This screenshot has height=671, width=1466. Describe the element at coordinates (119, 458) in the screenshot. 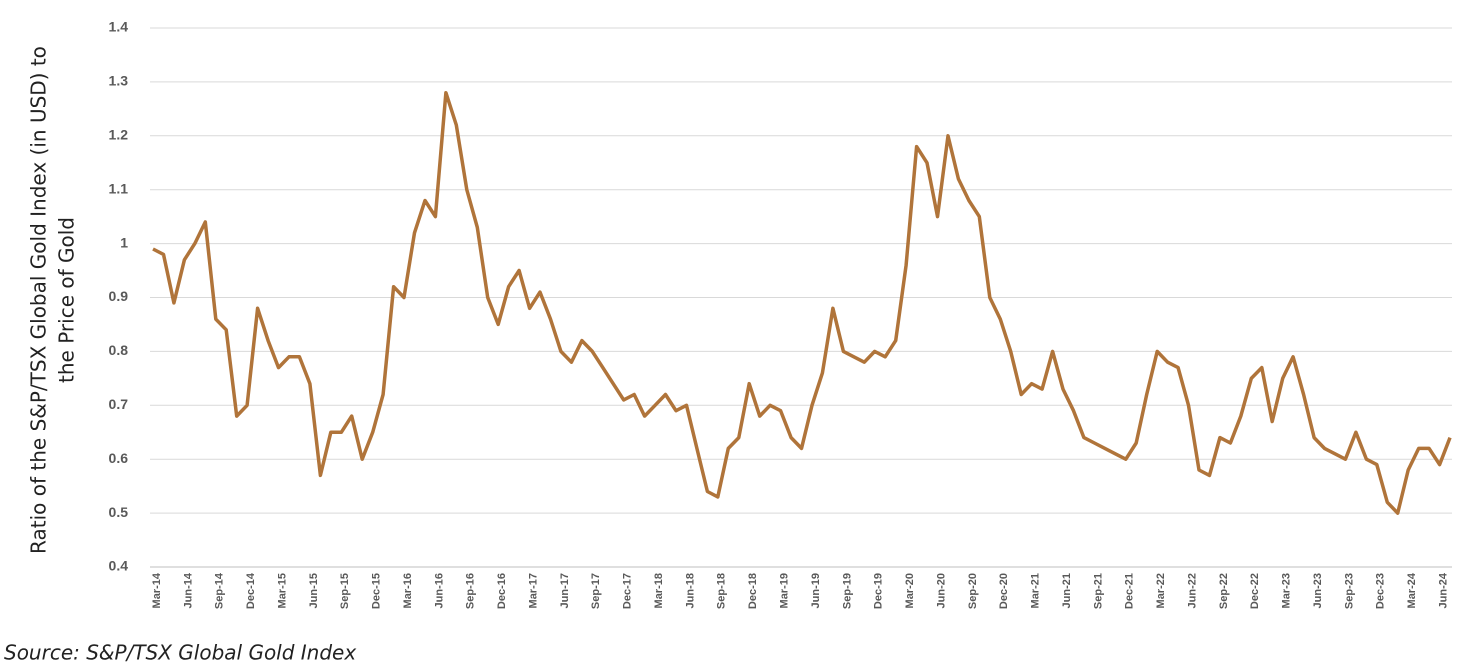

I see `y-tick-label: 0.6` at that location.